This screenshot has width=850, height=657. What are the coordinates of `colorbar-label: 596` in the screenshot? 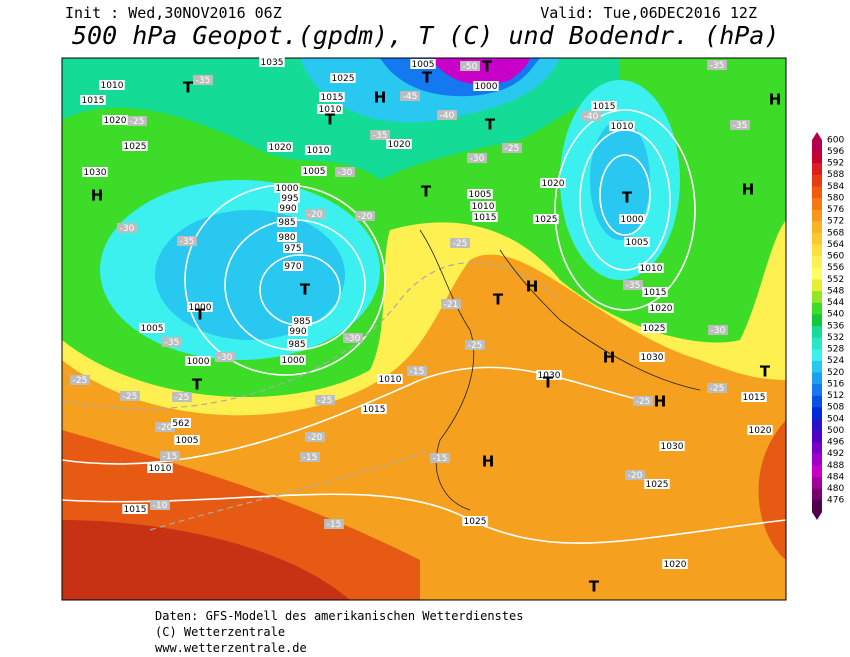 It's located at (835, 152).